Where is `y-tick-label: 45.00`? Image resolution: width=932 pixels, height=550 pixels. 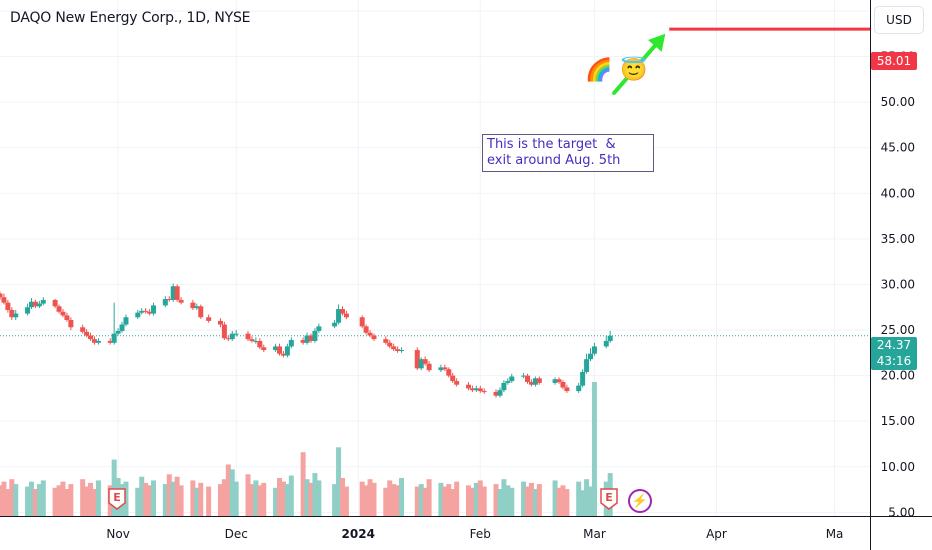
y-tick-label: 45.00 is located at coordinates (898, 148).